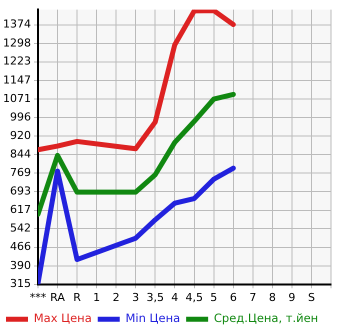 Image resolution: width=345 pixels, height=335 pixels. I want to click on y-tick-label: 844, so click(20, 154).